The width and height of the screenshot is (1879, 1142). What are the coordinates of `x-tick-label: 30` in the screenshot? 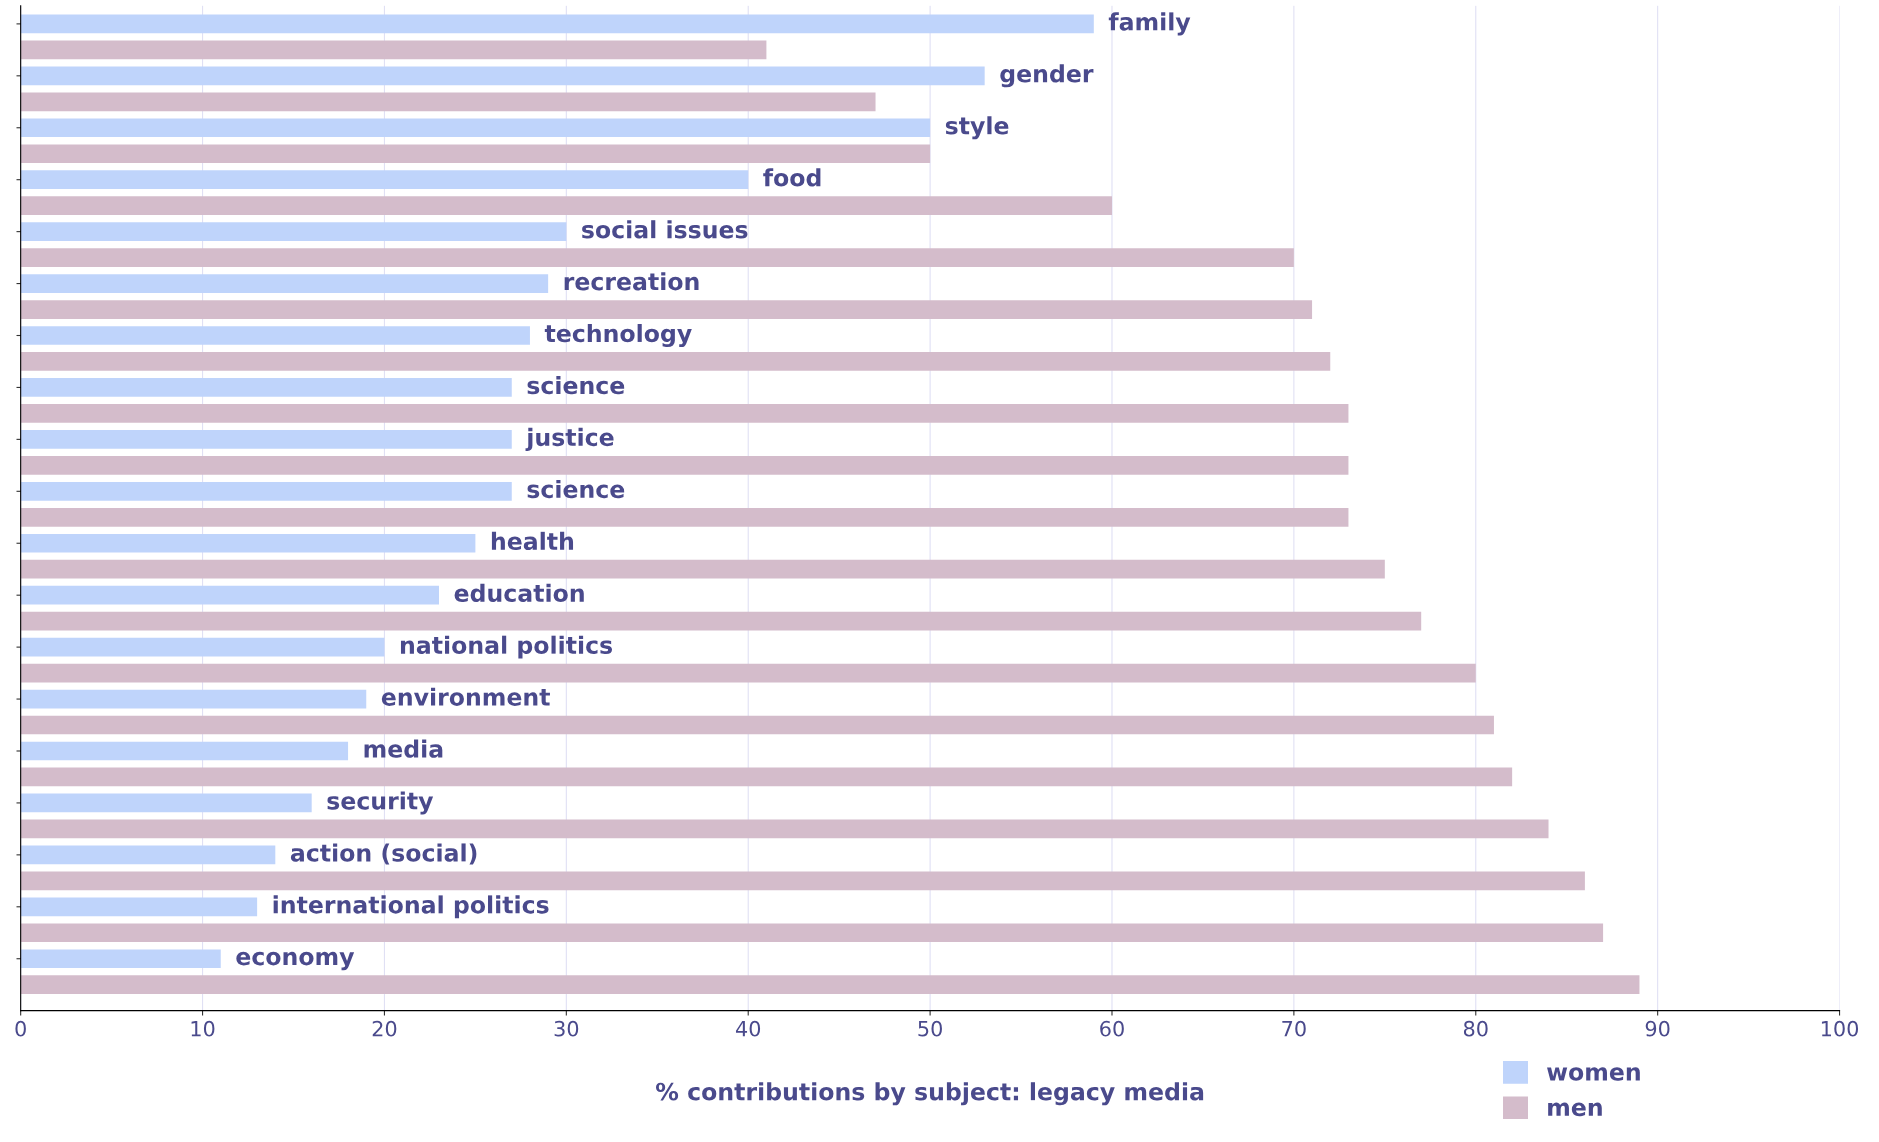 It's located at (566, 1028).